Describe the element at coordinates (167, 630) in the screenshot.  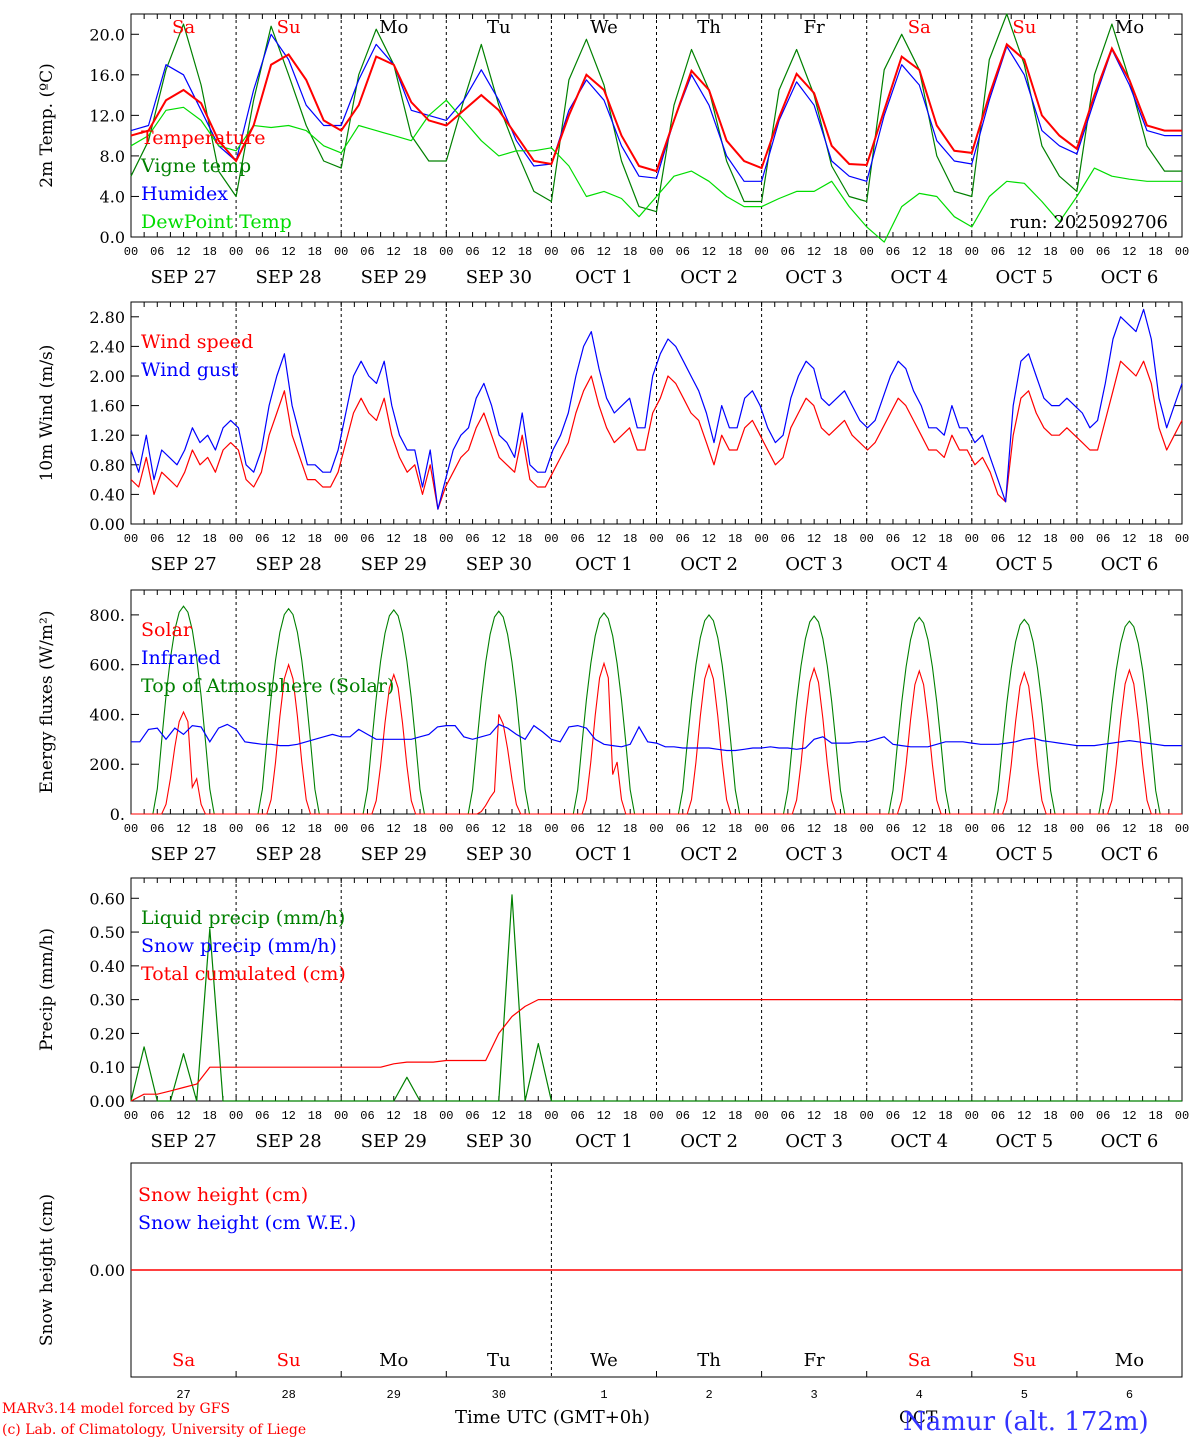
I see `panel-3-legend-0: Solar` at that location.